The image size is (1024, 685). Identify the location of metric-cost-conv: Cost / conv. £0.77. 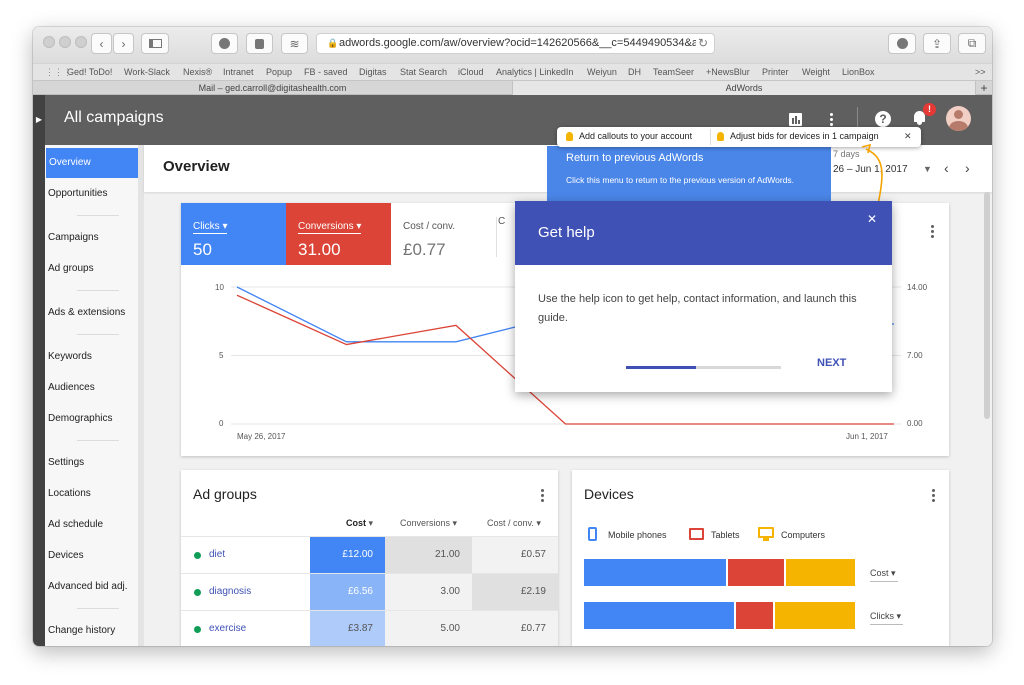
(443, 234).